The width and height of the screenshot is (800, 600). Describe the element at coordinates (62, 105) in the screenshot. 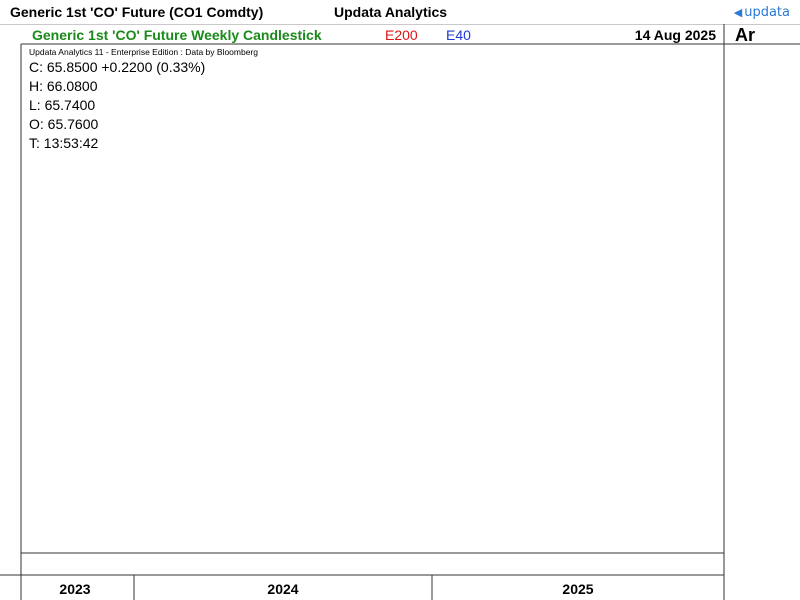

I see `readout-low: L: 65.7400` at that location.